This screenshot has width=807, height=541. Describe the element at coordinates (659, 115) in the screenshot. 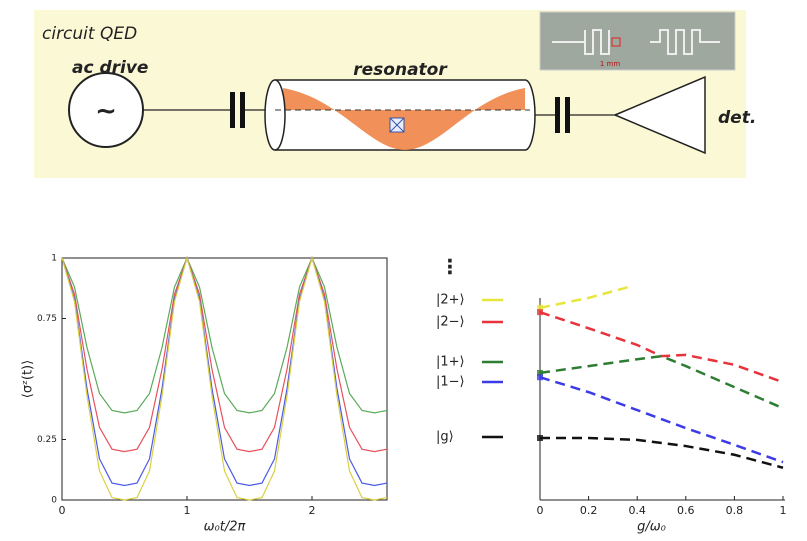

I see `detector` at that location.